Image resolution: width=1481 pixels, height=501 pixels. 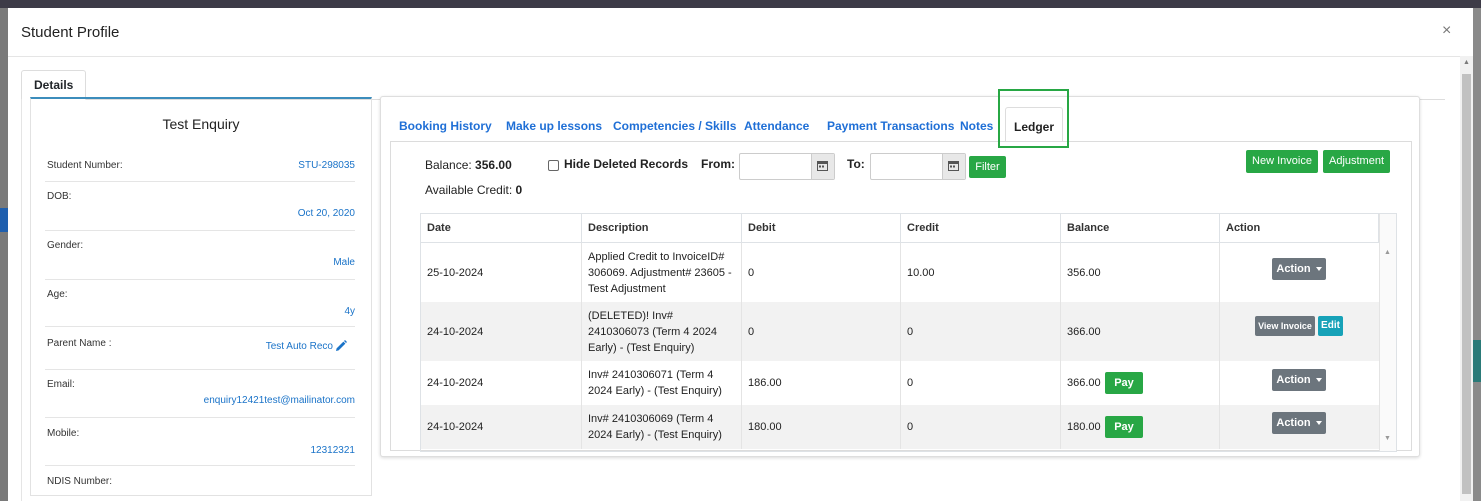 What do you see at coordinates (626, 164) in the screenshot?
I see `hide-deleted-label: Hide Deleted Records` at bounding box center [626, 164].